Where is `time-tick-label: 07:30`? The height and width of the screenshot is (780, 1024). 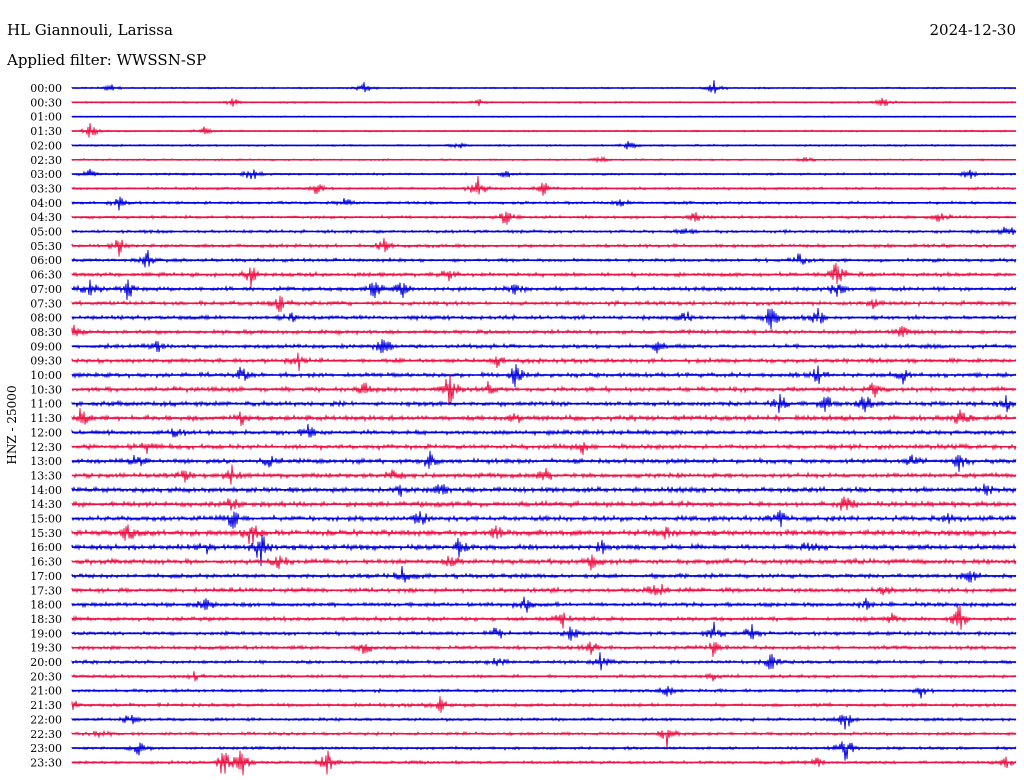 time-tick-label: 07:30 is located at coordinates (46, 303).